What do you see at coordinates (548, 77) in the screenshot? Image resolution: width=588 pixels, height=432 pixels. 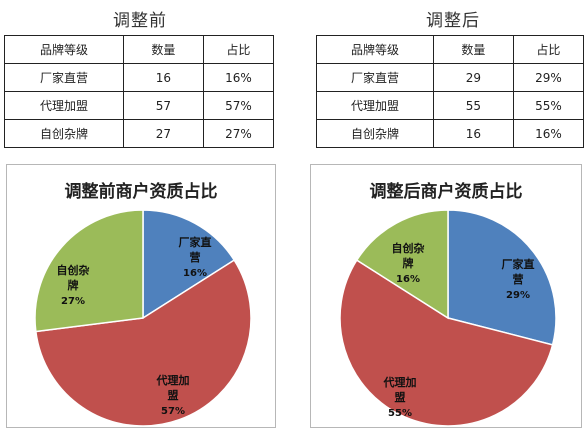 I see `cell: 29%` at bounding box center [548, 77].